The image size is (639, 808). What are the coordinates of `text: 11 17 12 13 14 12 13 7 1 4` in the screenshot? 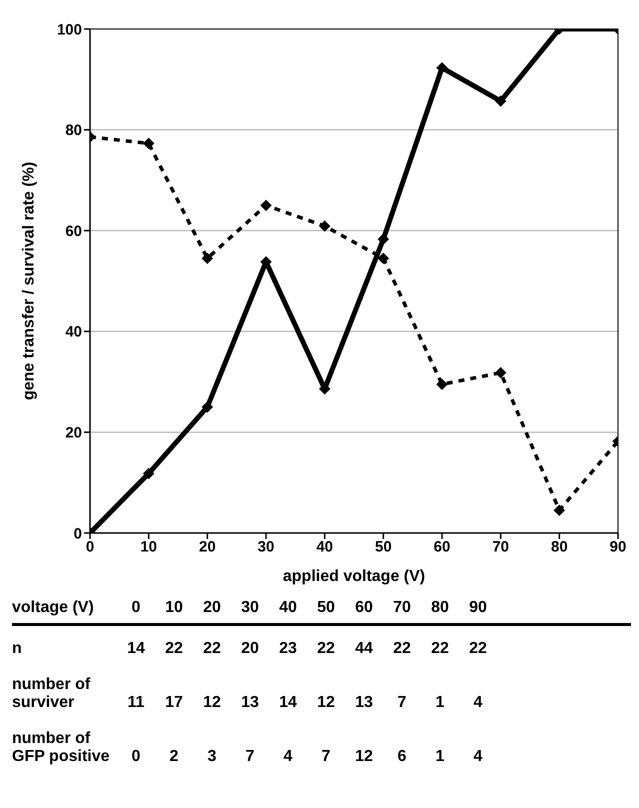 It's located at (305, 702).